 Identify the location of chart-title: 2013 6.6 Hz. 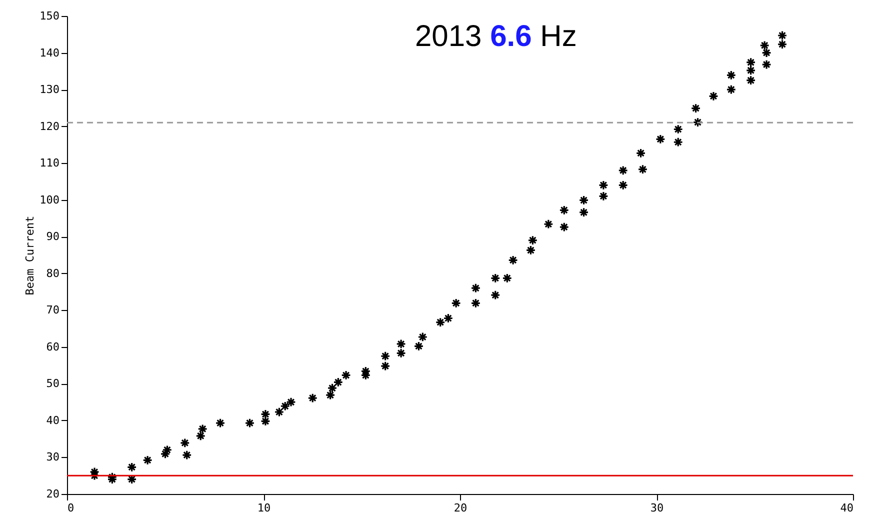
(496, 36).